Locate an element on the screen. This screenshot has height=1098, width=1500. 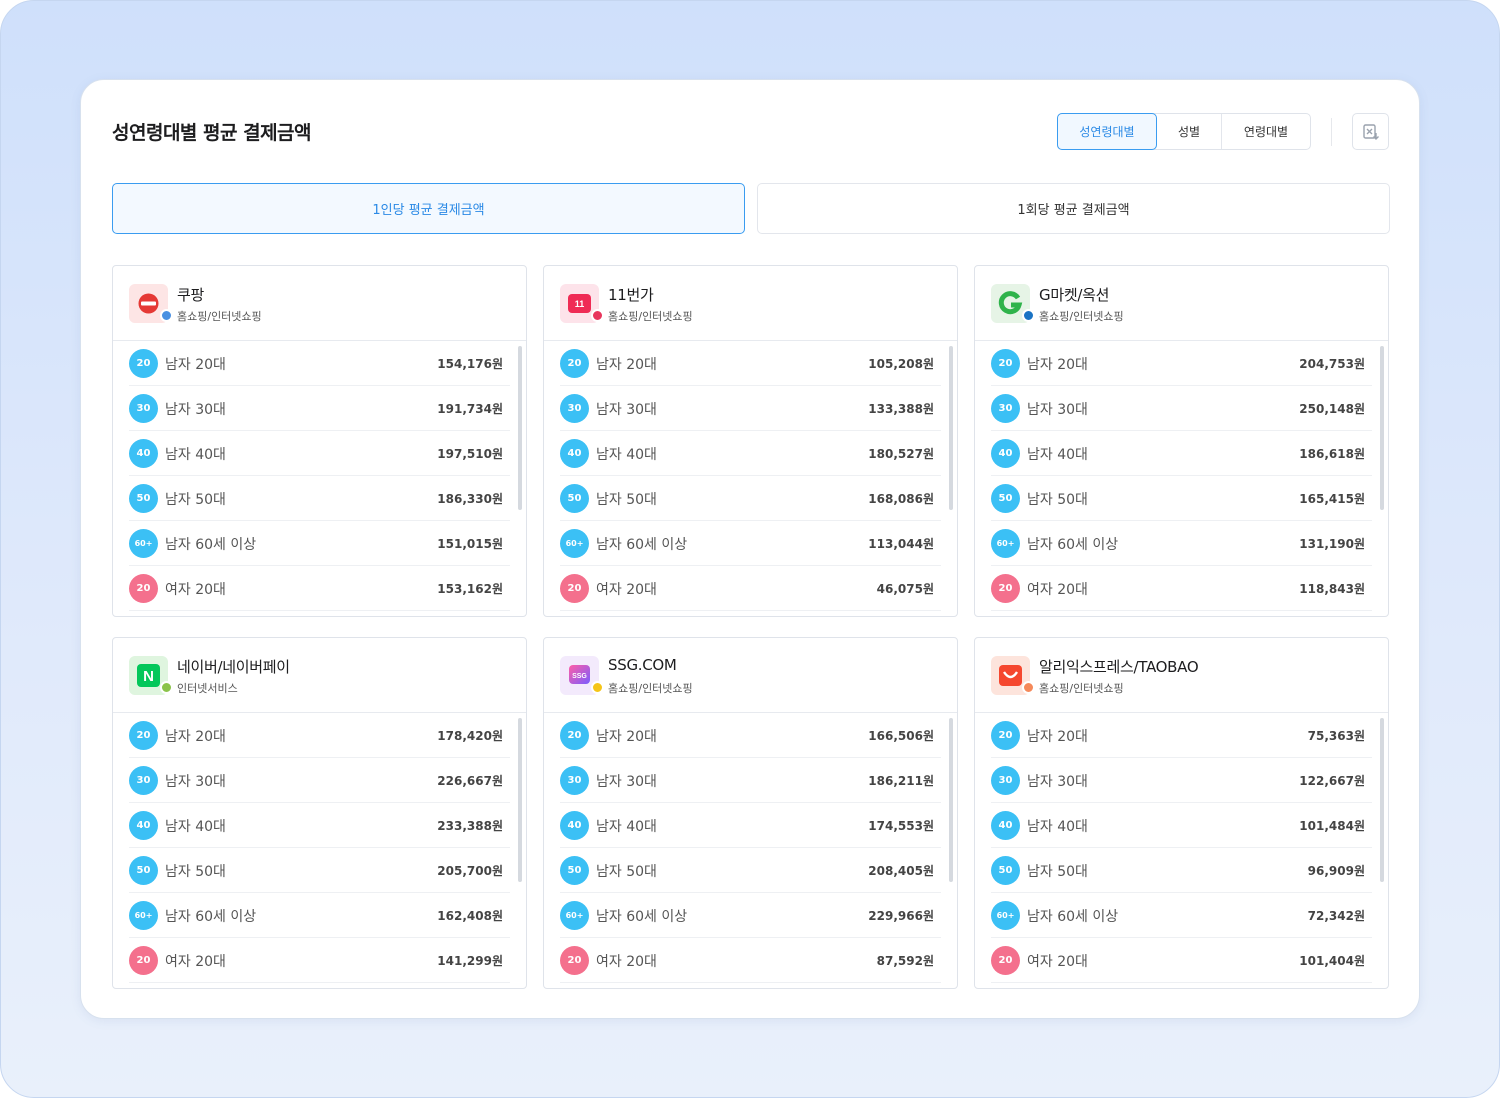
segment-age-gender: 성연령대별 is located at coordinates (1107, 131).